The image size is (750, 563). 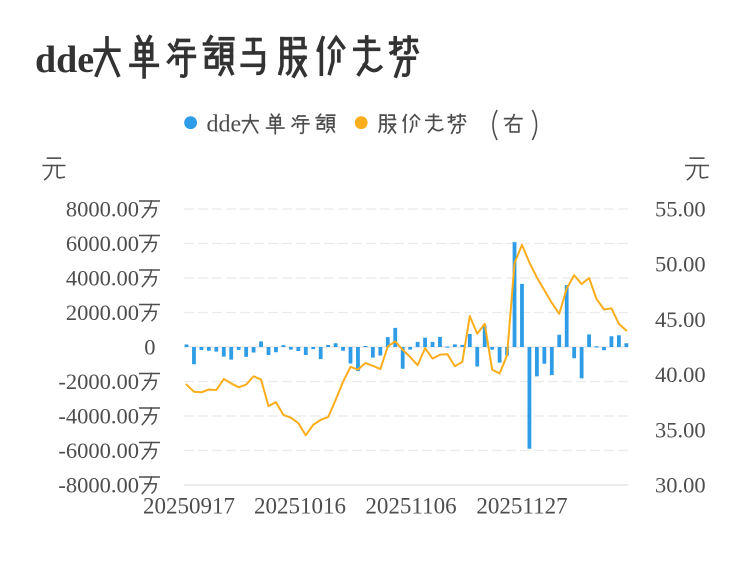 What do you see at coordinates (102, 278) in the screenshot?
I see `svg-text: 4000.00` at bounding box center [102, 278].